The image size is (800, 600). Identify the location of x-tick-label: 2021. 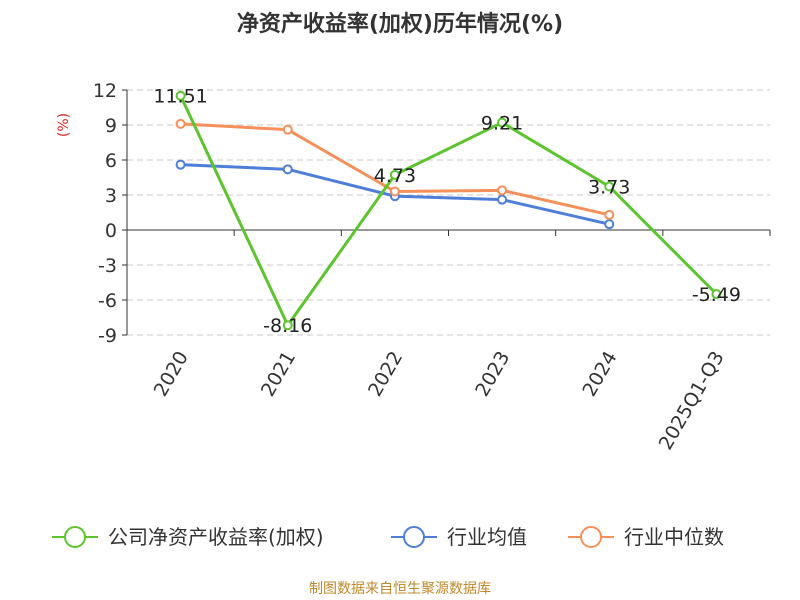
(278, 374).